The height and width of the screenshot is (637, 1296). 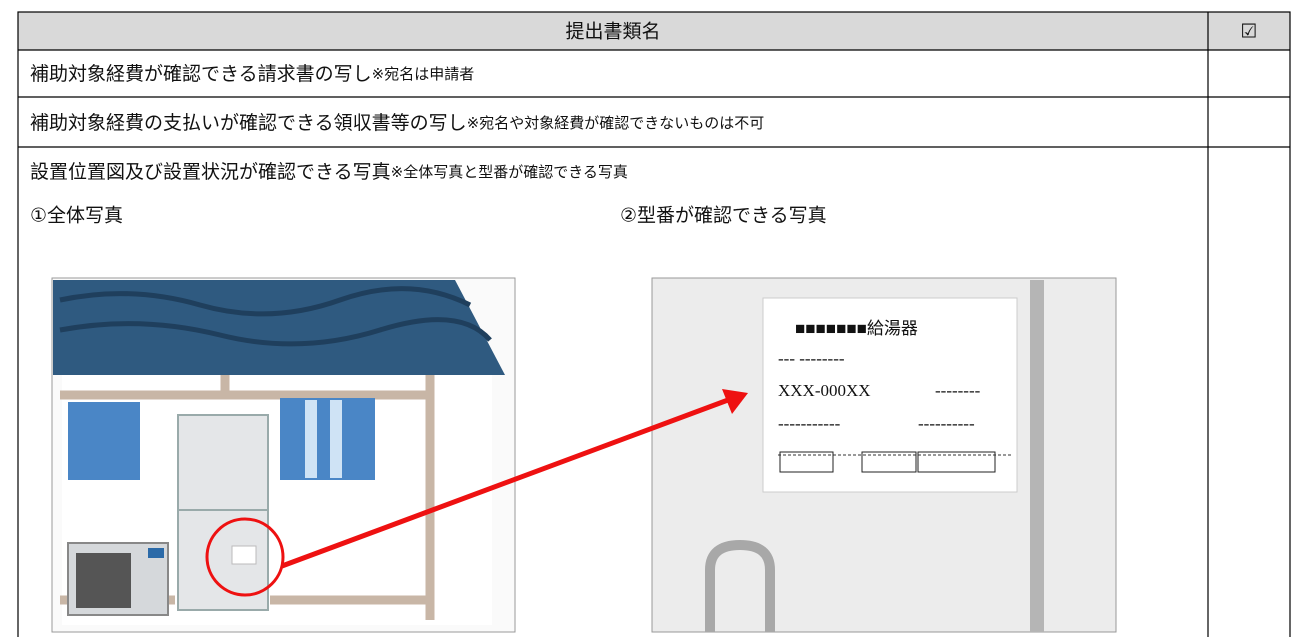 What do you see at coordinates (509, 172) in the screenshot?
I see `doc-note: ※全体写真と型番が確認できる写真` at bounding box center [509, 172].